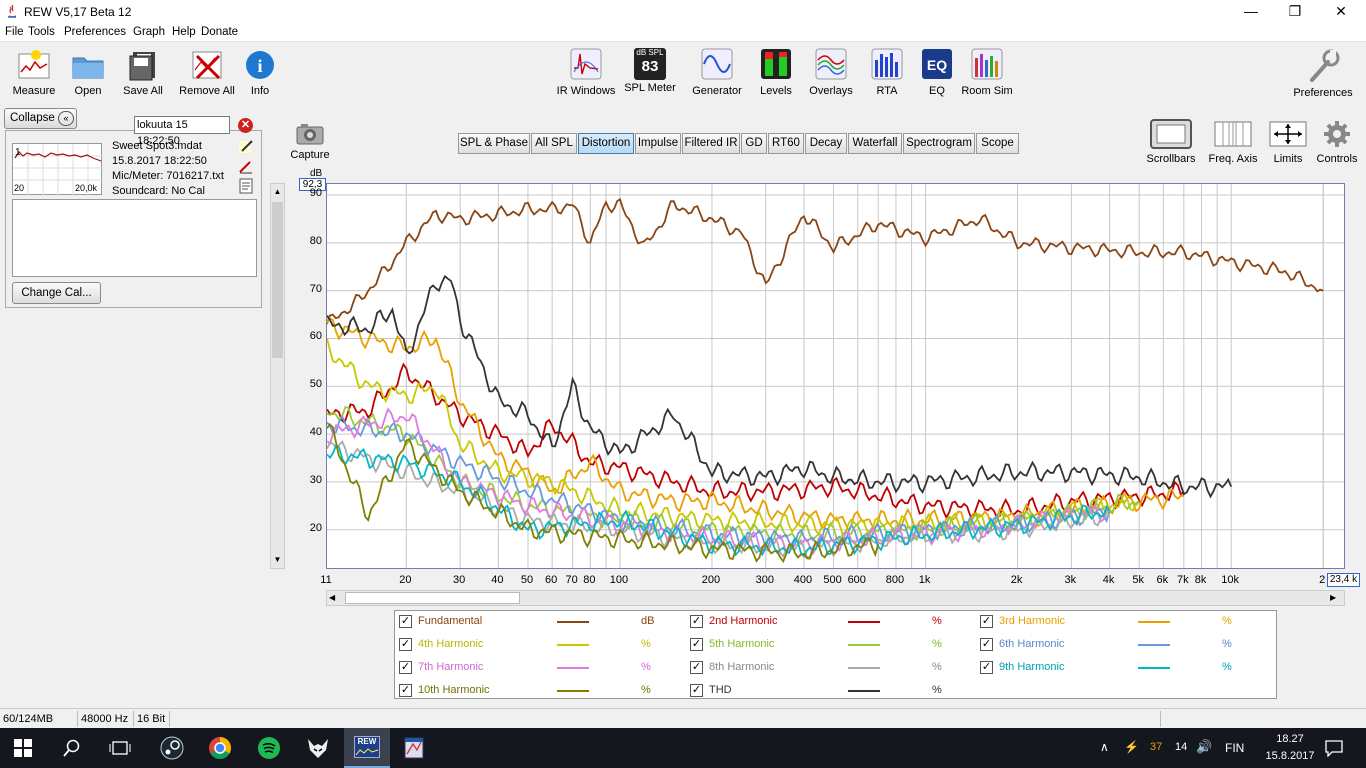  Describe the element at coordinates (1334, 748) in the screenshot. I see `notifications-icon` at that location.